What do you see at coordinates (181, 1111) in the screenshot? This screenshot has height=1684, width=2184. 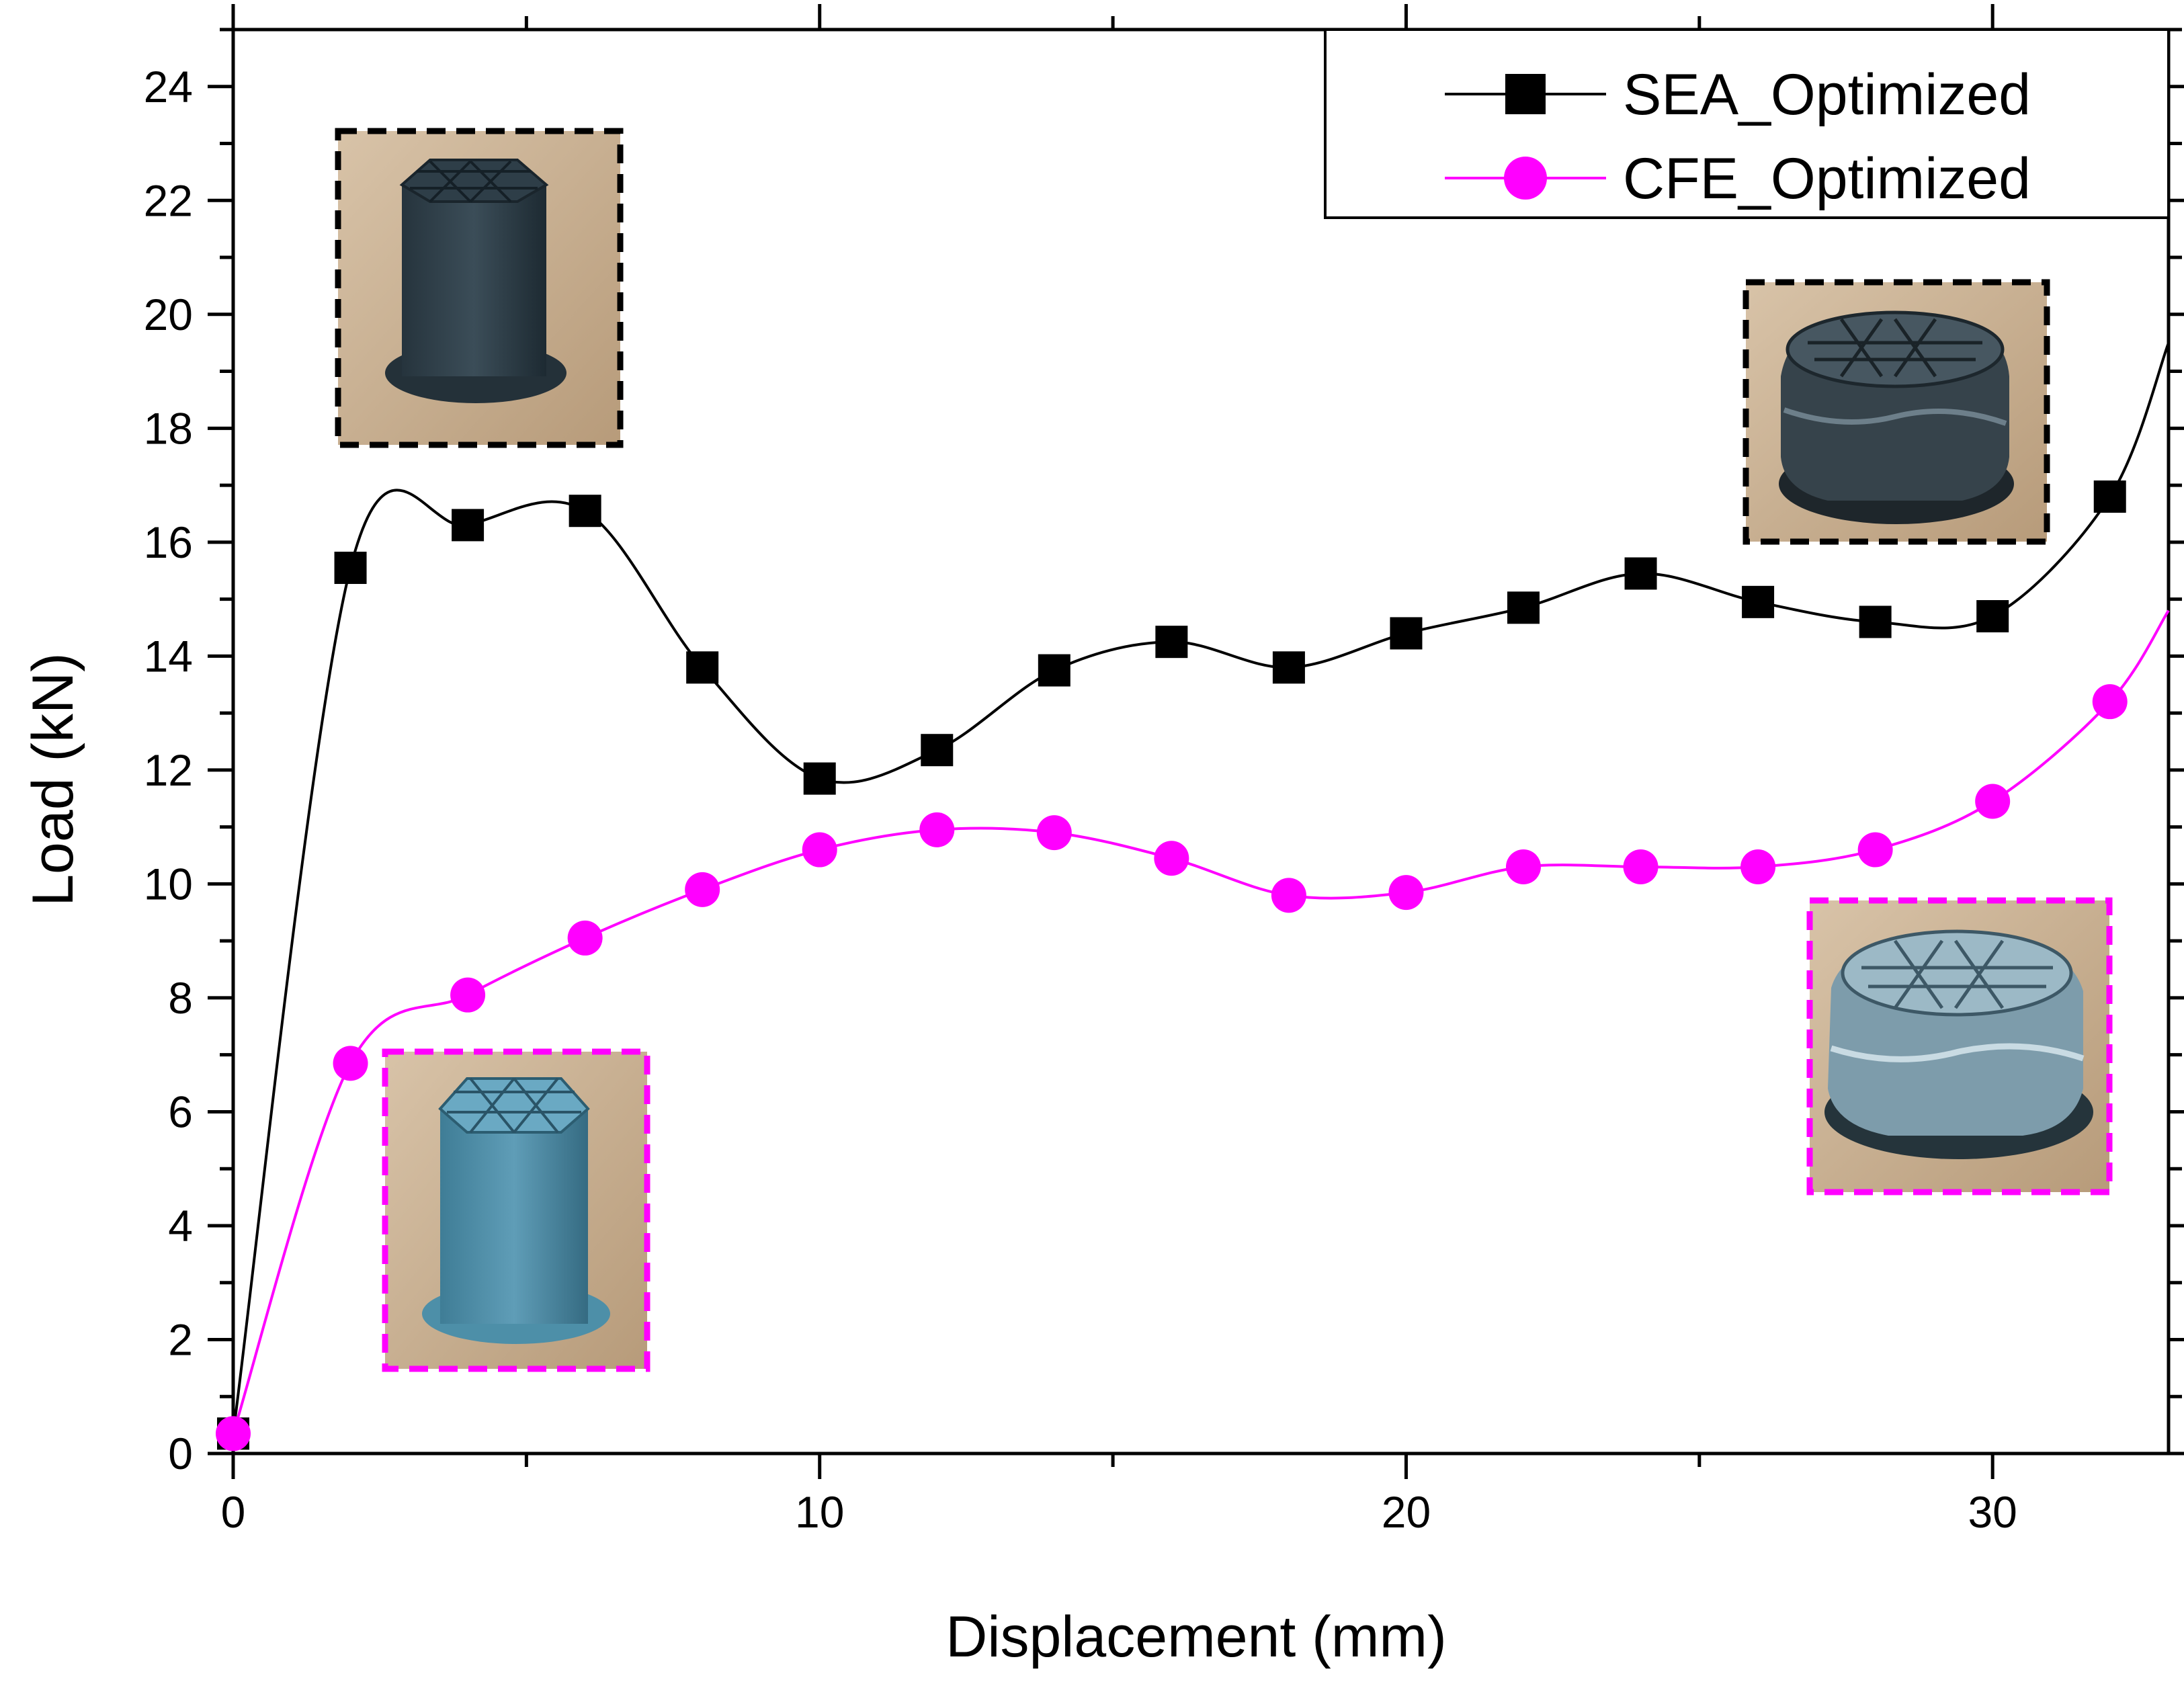 I see `y-tick-label: 6` at bounding box center [181, 1111].